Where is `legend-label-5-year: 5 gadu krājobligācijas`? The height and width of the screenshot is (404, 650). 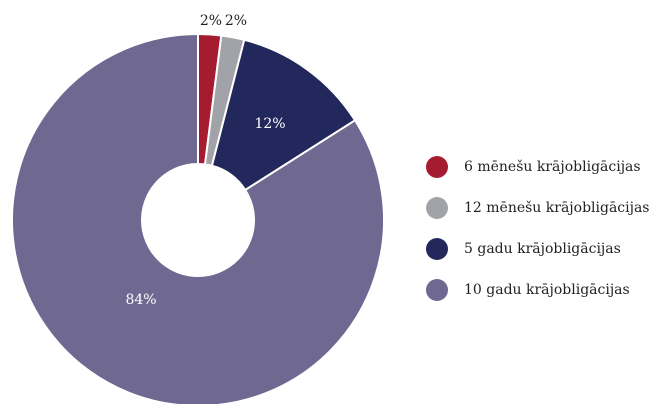
legend-label-5-year: 5 gadu krājobligācijas is located at coordinates (542, 248).